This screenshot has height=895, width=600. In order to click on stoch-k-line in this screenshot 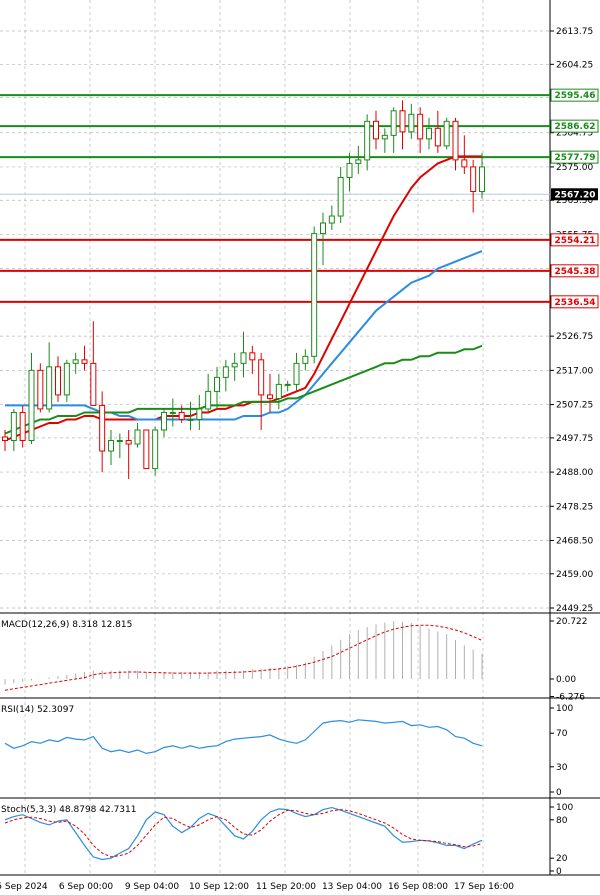, I will do `click(243, 833)`.